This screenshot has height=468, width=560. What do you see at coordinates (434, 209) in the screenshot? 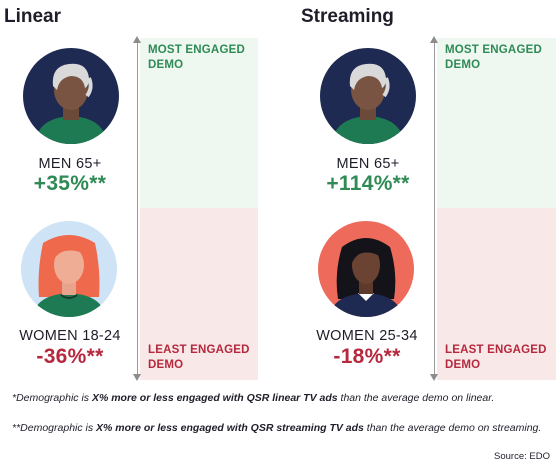
I see `streaming-axis-line` at bounding box center [434, 209].